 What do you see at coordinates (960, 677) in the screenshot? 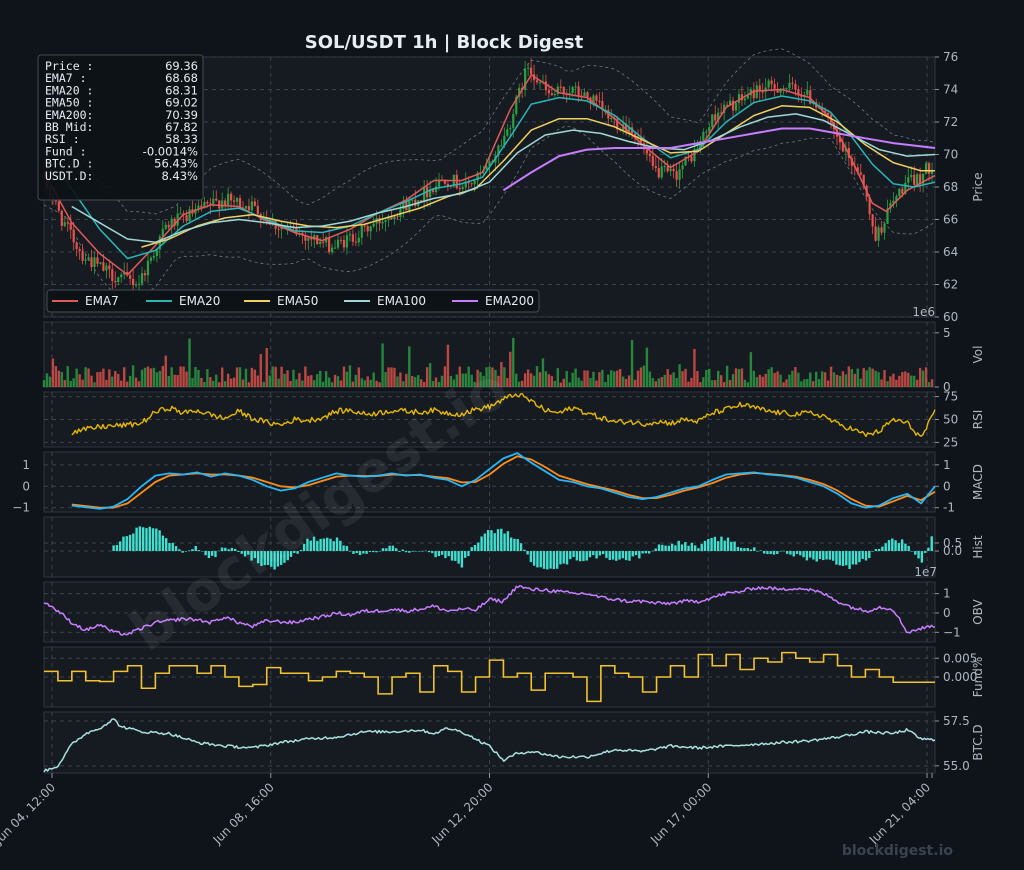
I see `fund-ytick-label: 0.000` at bounding box center [960, 677].